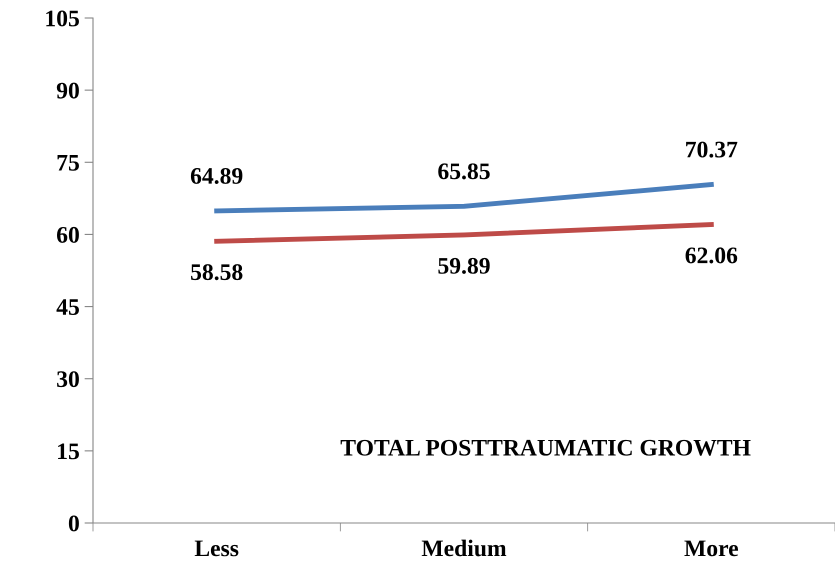 The image size is (835, 585). What do you see at coordinates (712, 255) in the screenshot?
I see `data-label: 62.06` at bounding box center [712, 255].